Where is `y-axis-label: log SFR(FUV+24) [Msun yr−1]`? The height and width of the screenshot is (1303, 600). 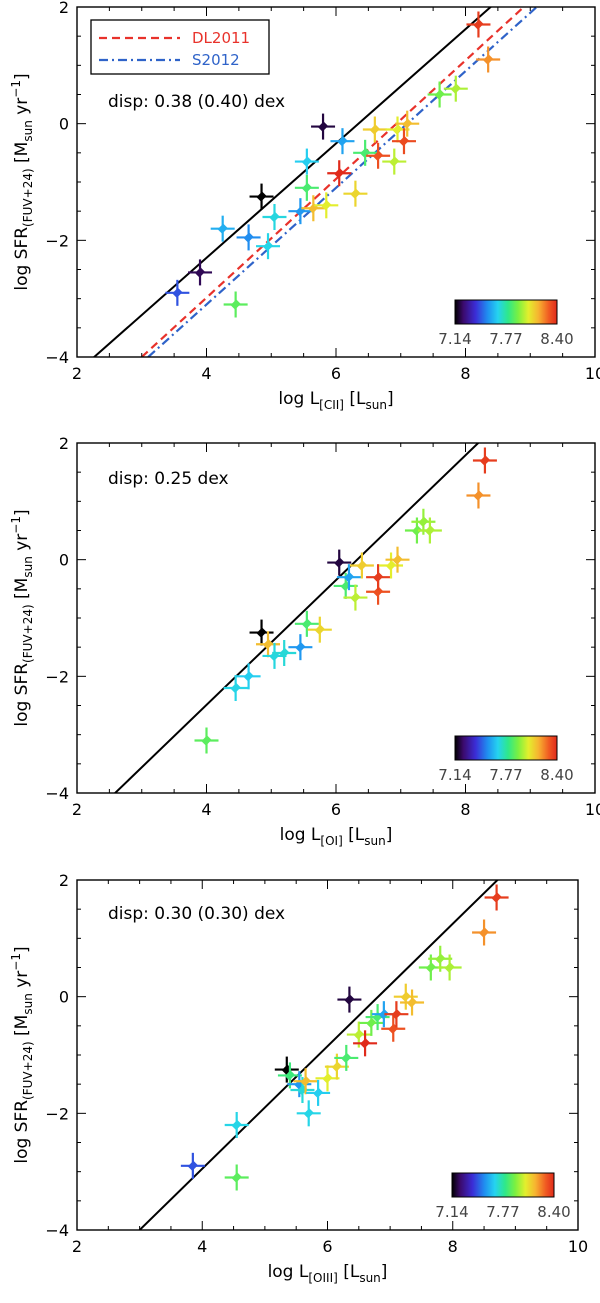
y-axis-label: log SFR(FUV+24) [Msun yr−1] is located at coordinates (22, 617).